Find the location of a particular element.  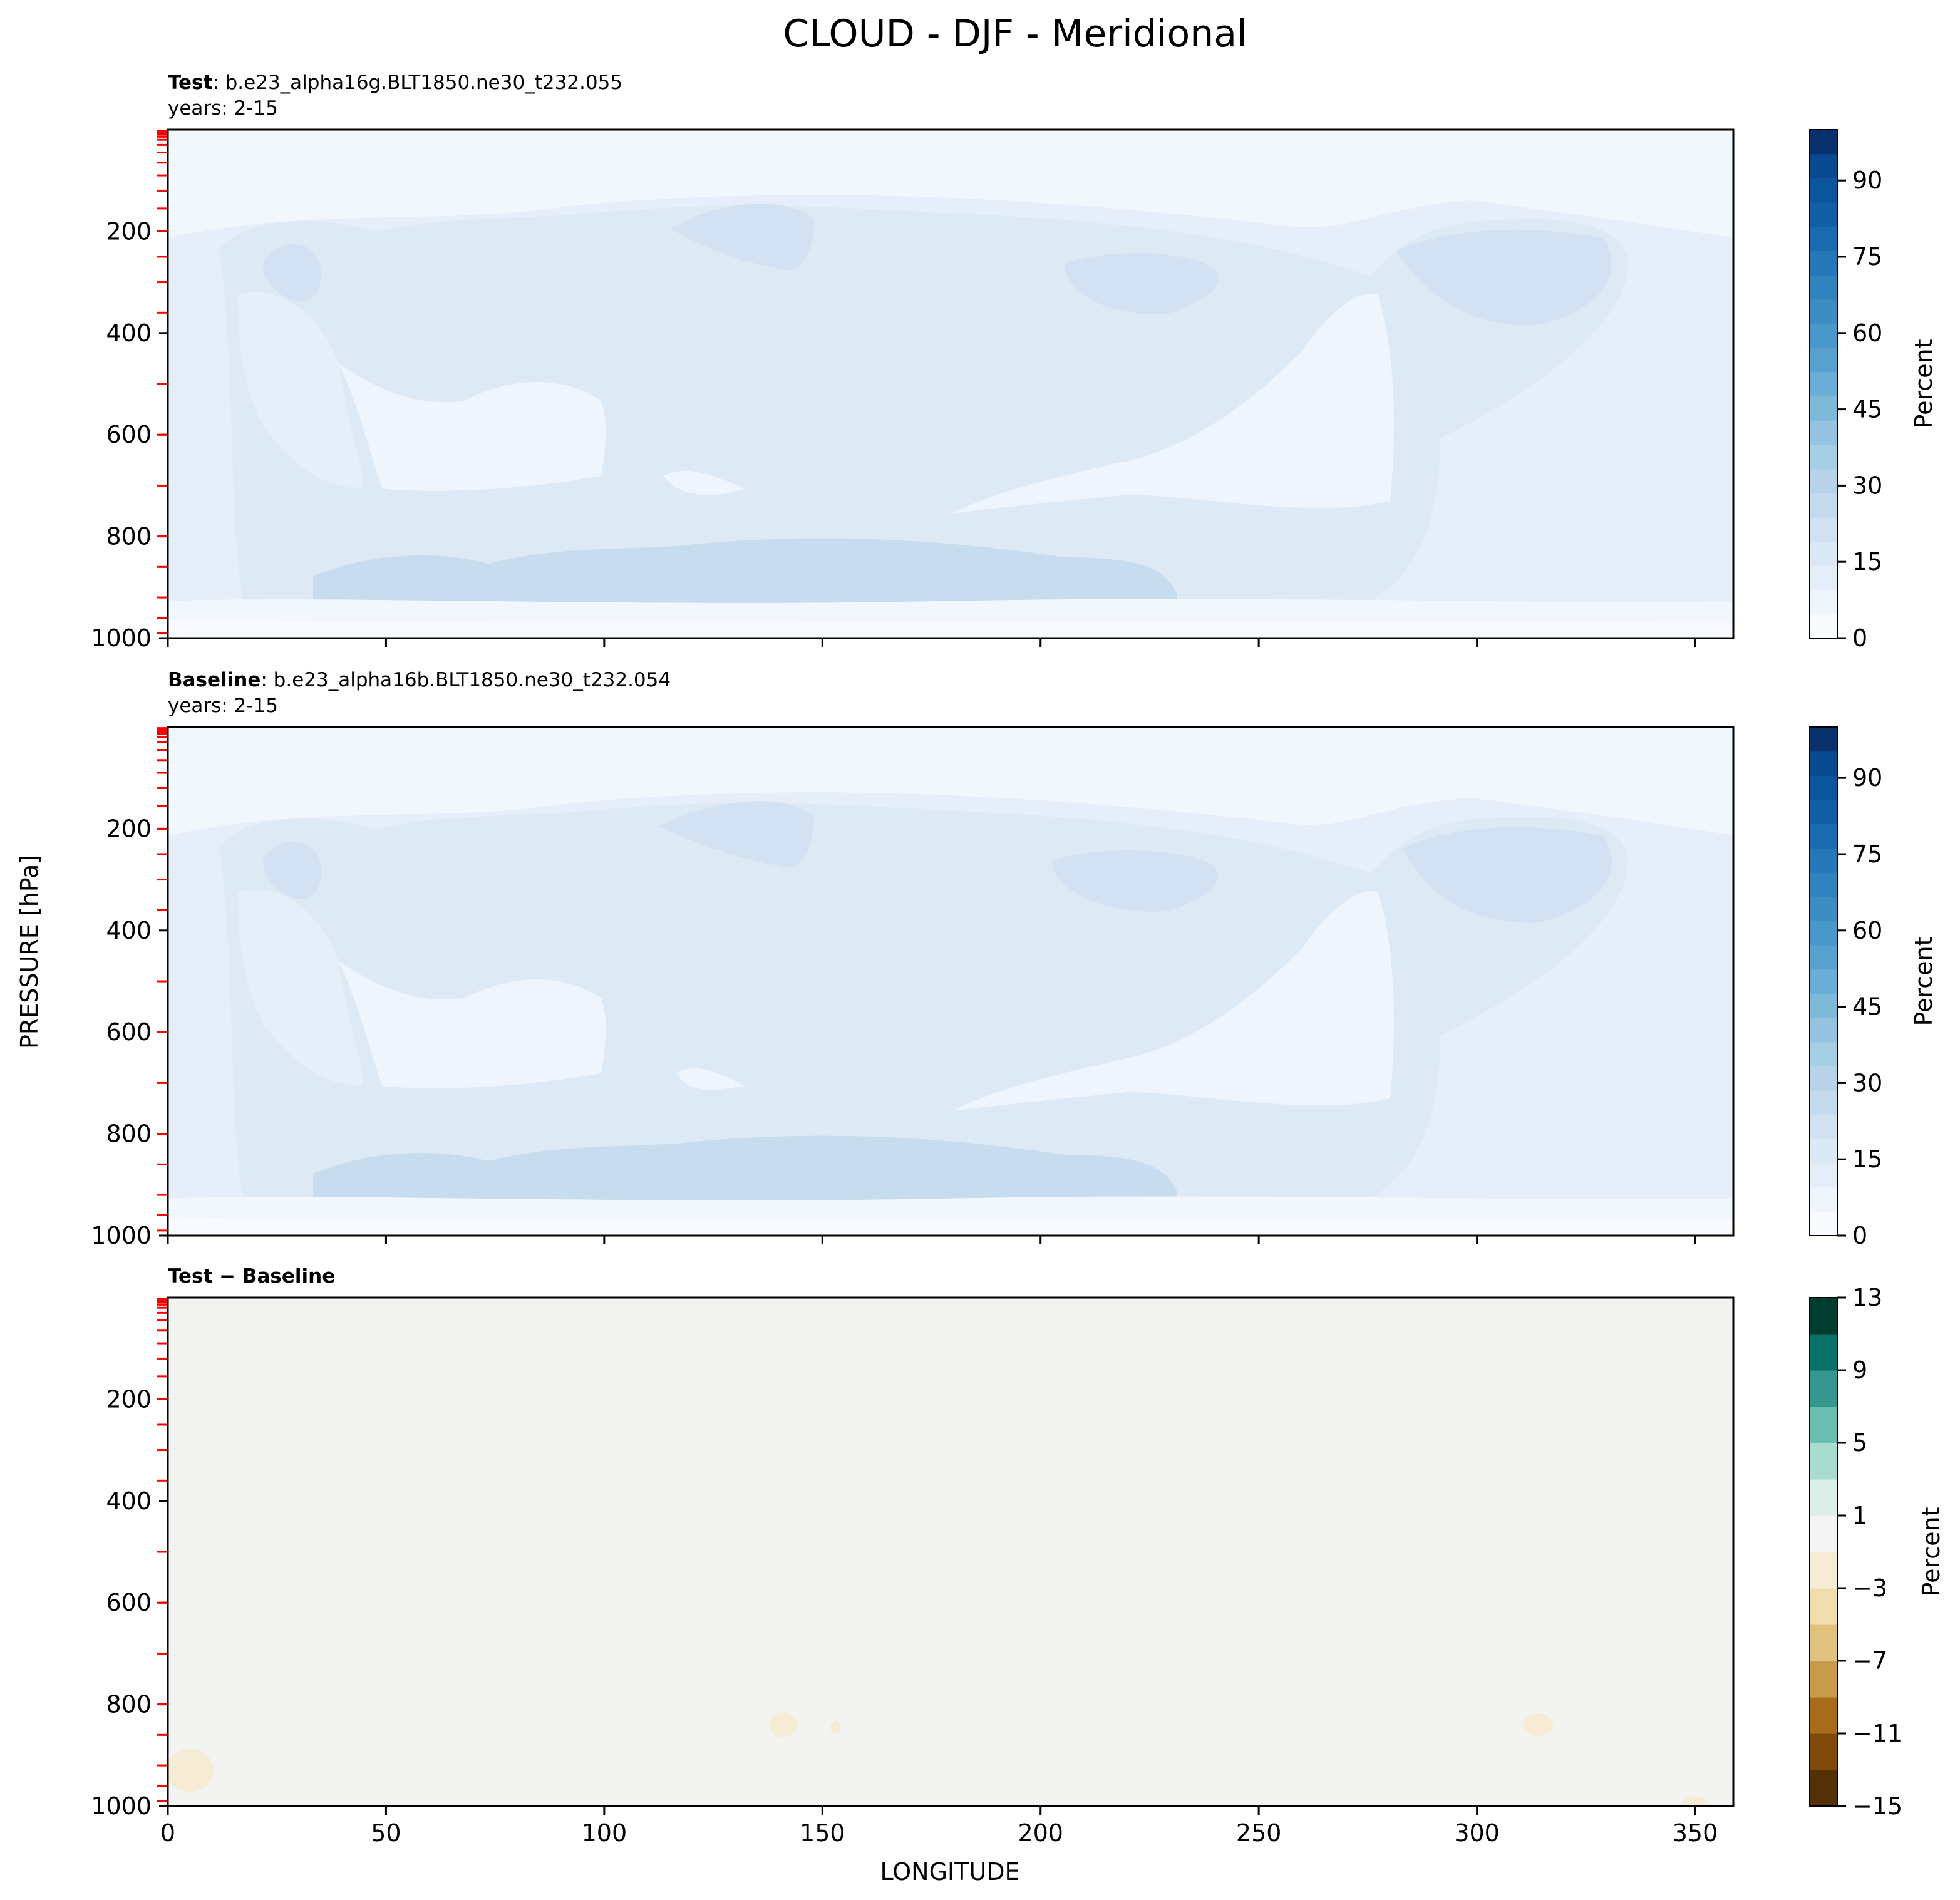

x-tick-label: 300 is located at coordinates (1477, 1833).